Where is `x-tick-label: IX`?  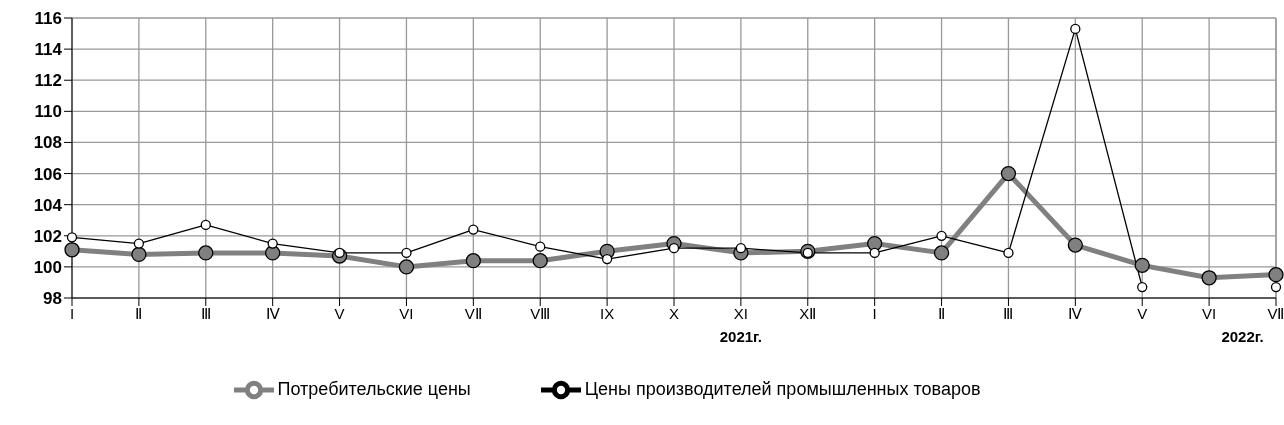
x-tick-label: IX is located at coordinates (607, 313).